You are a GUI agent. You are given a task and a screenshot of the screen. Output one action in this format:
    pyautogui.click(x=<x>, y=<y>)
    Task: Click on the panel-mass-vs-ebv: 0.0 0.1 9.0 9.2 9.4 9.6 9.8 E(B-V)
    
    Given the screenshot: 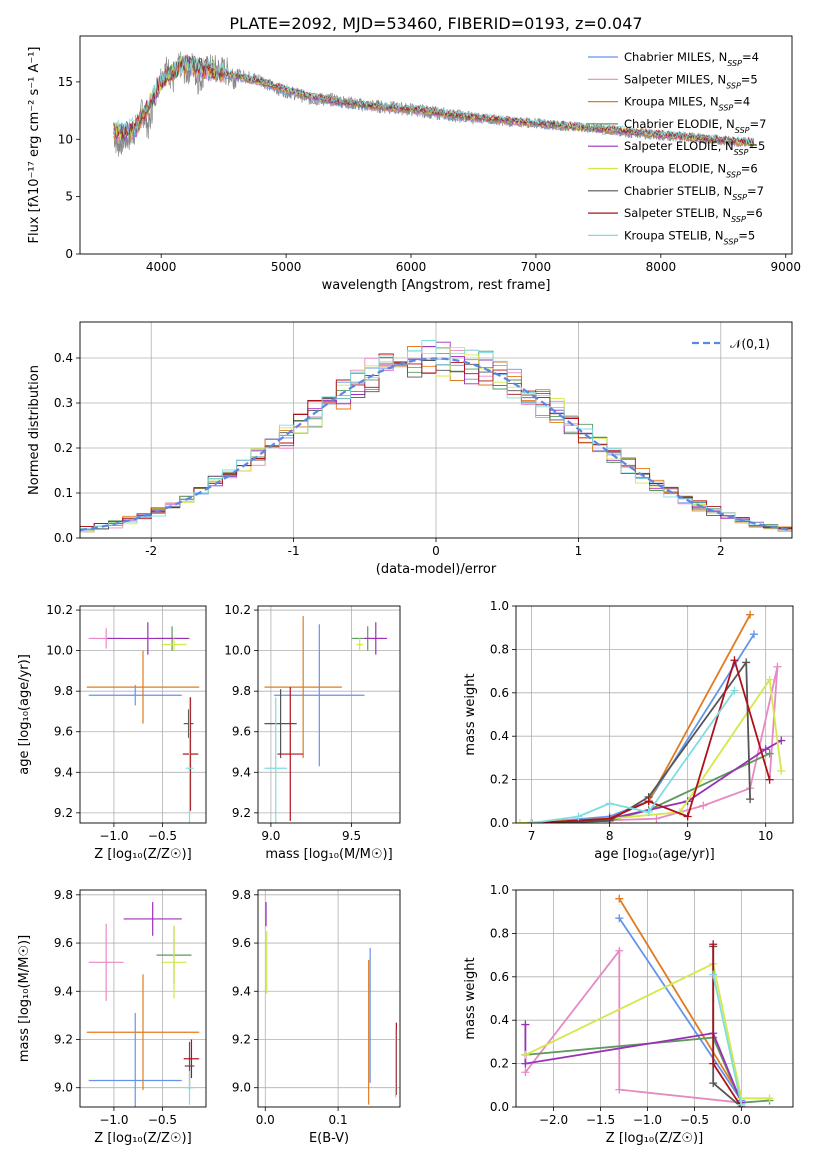 What is the action you would take?
    pyautogui.click(x=316, y=1017)
    